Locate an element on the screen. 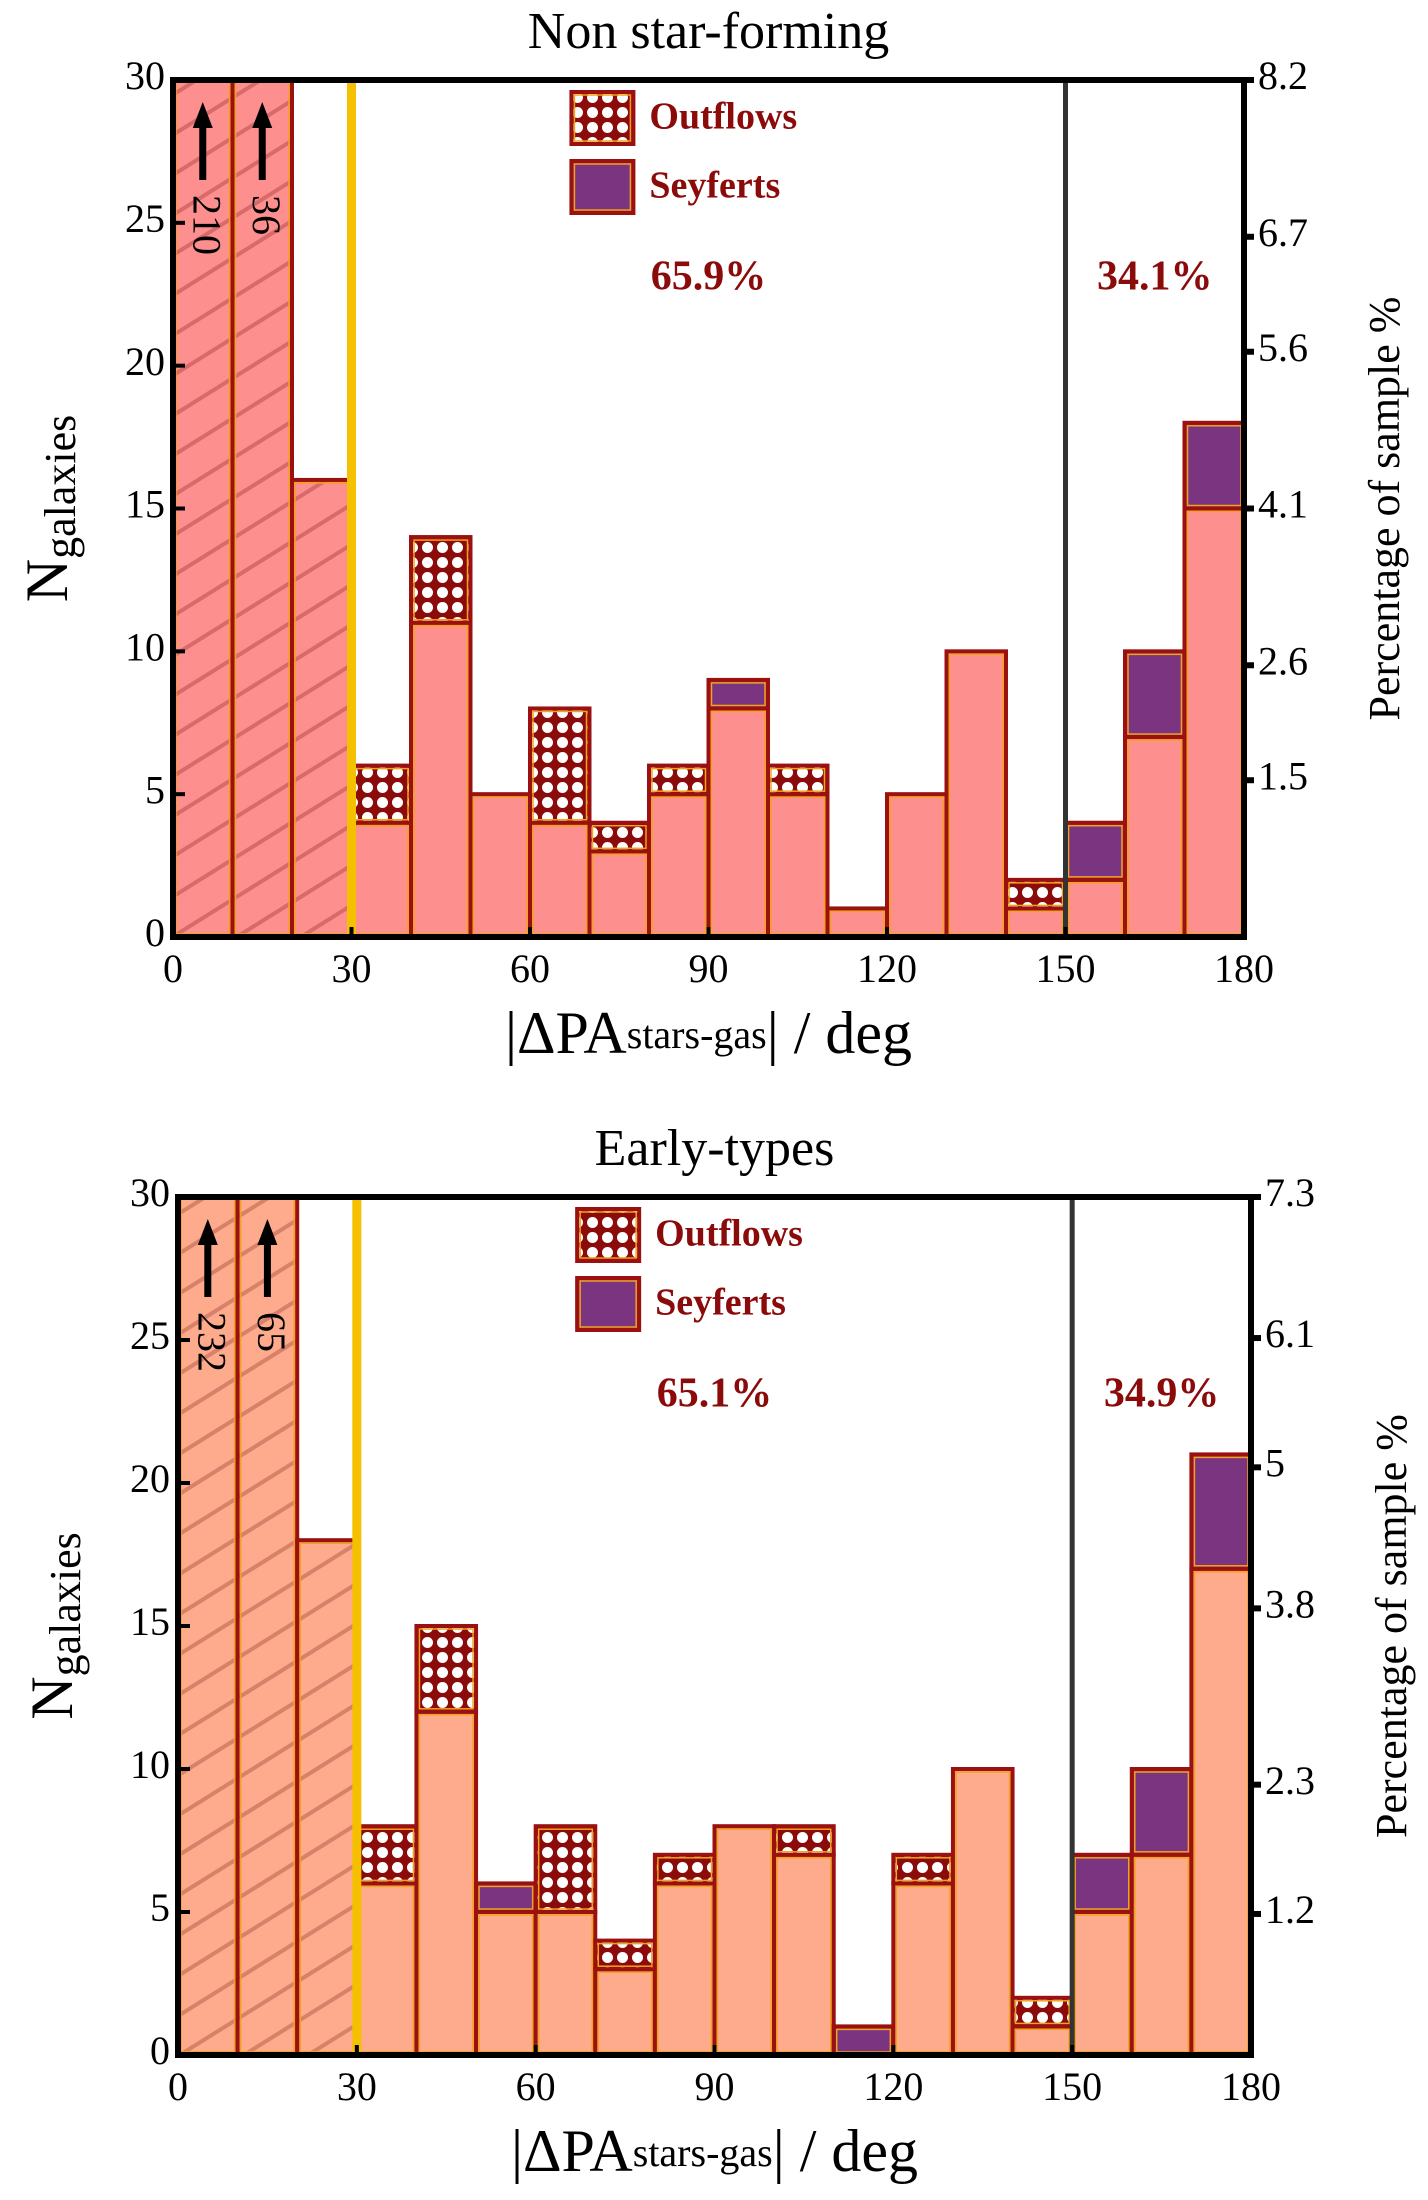 The height and width of the screenshot is (2200, 1428). y-tick-label: 30 is located at coordinates (145, 75).